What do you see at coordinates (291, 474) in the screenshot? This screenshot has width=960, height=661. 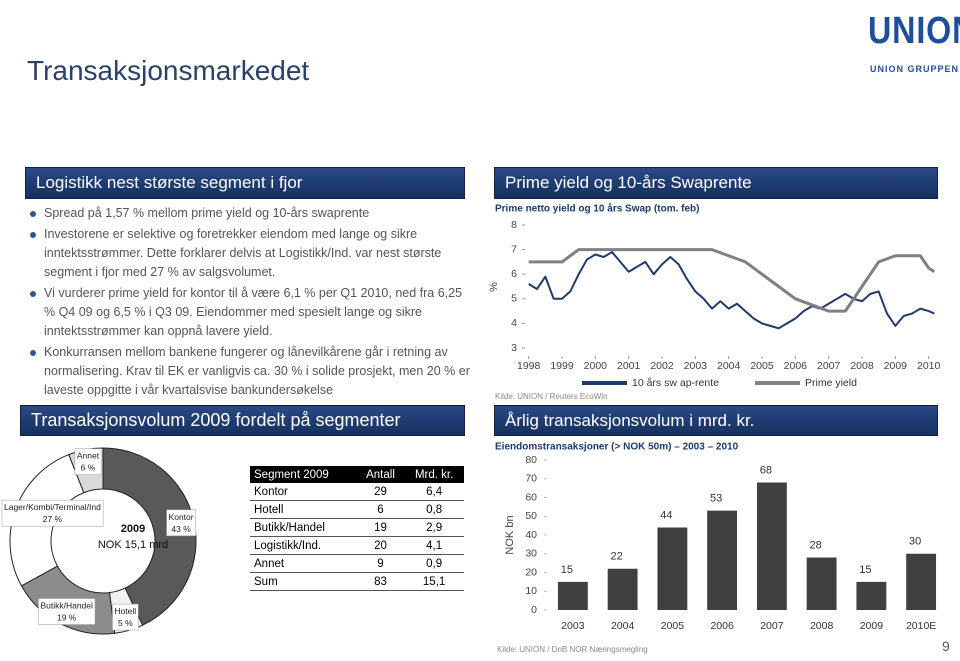 I see `table-header-cell: Segment 2009` at bounding box center [291, 474].